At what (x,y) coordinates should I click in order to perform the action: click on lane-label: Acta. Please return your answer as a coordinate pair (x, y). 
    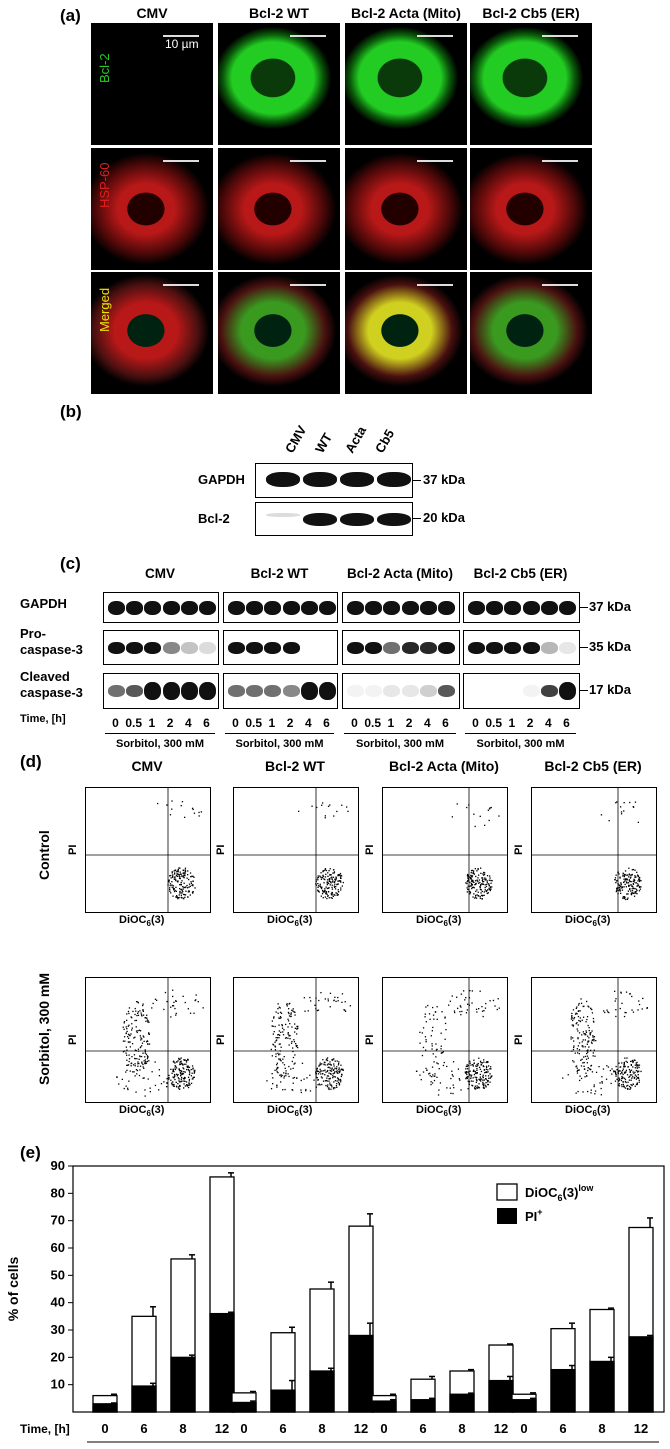
    Looking at the image, I should click on (356, 439).